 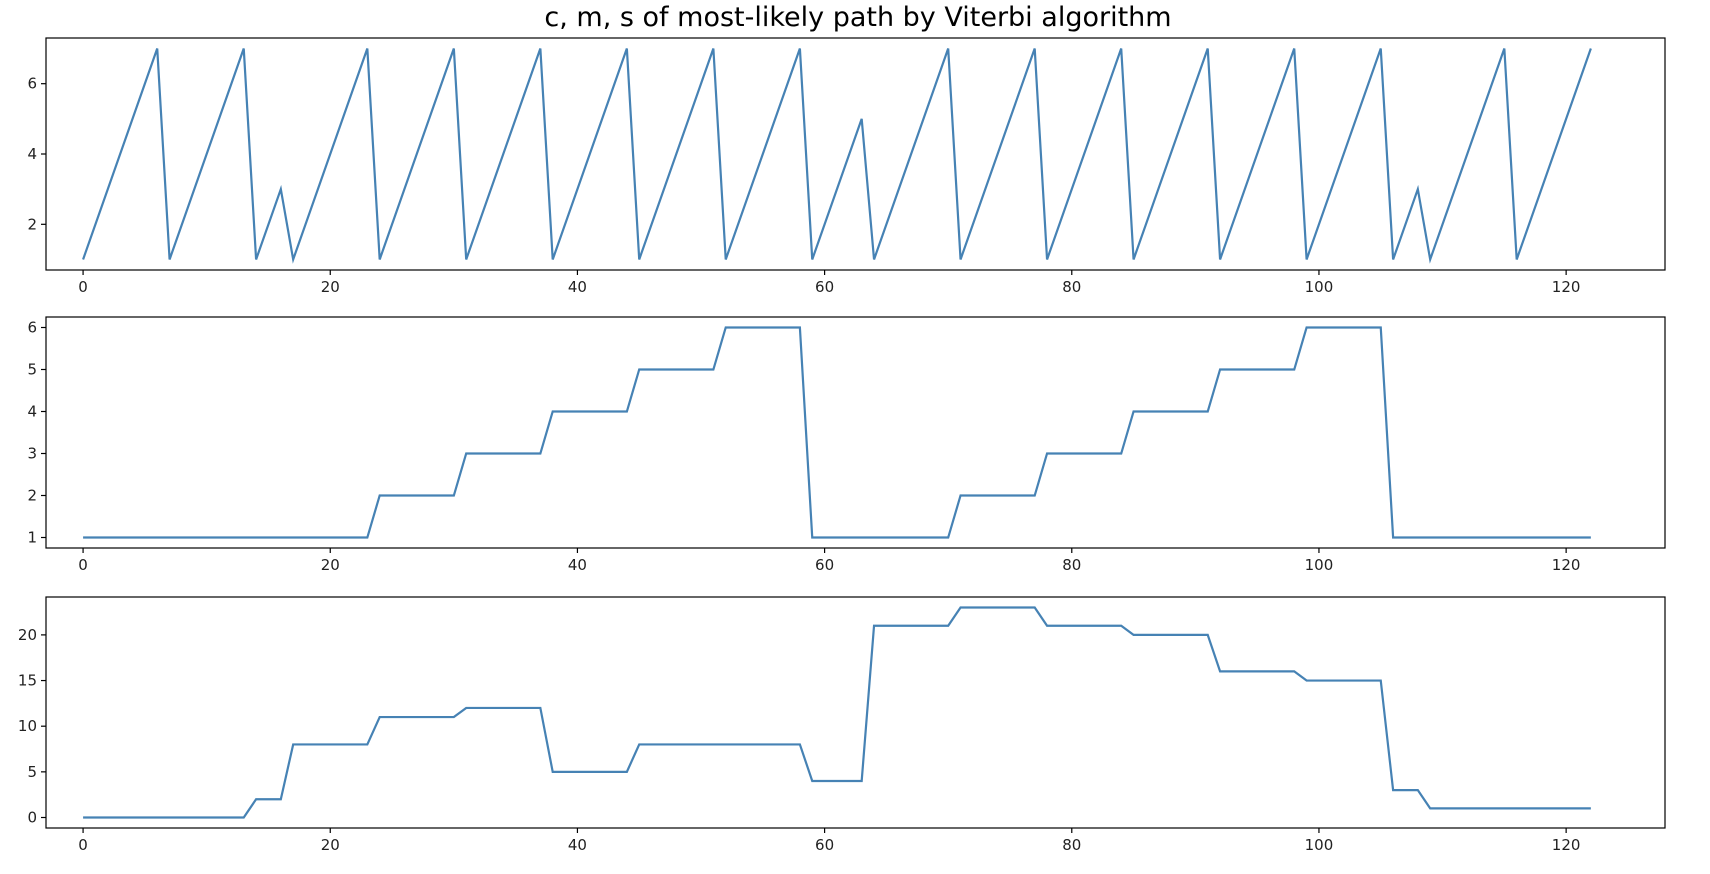 I want to click on y-tick-label-bottom-20: 20, so click(x=27, y=635).